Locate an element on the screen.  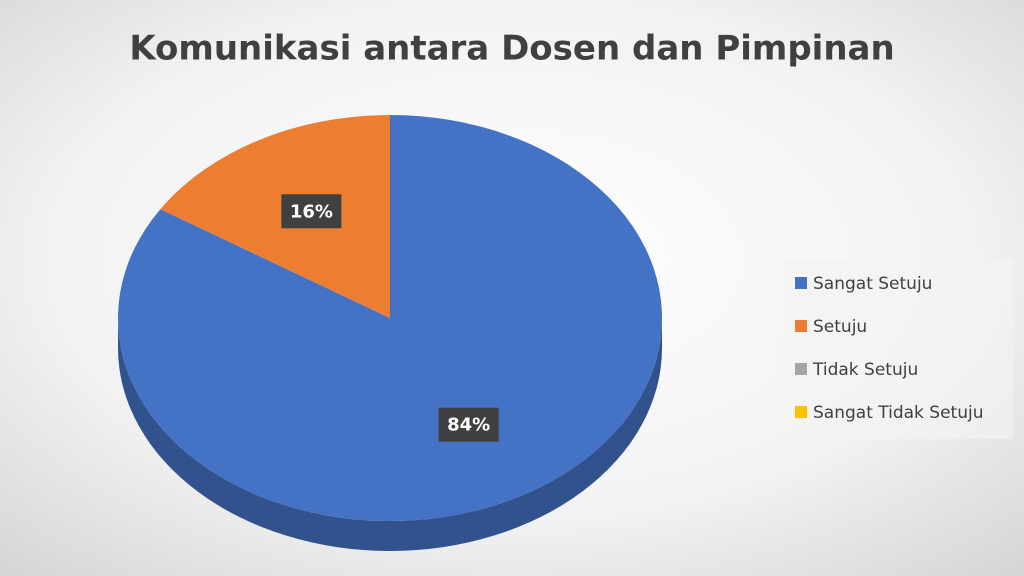
data-label: 84% is located at coordinates (468, 425).